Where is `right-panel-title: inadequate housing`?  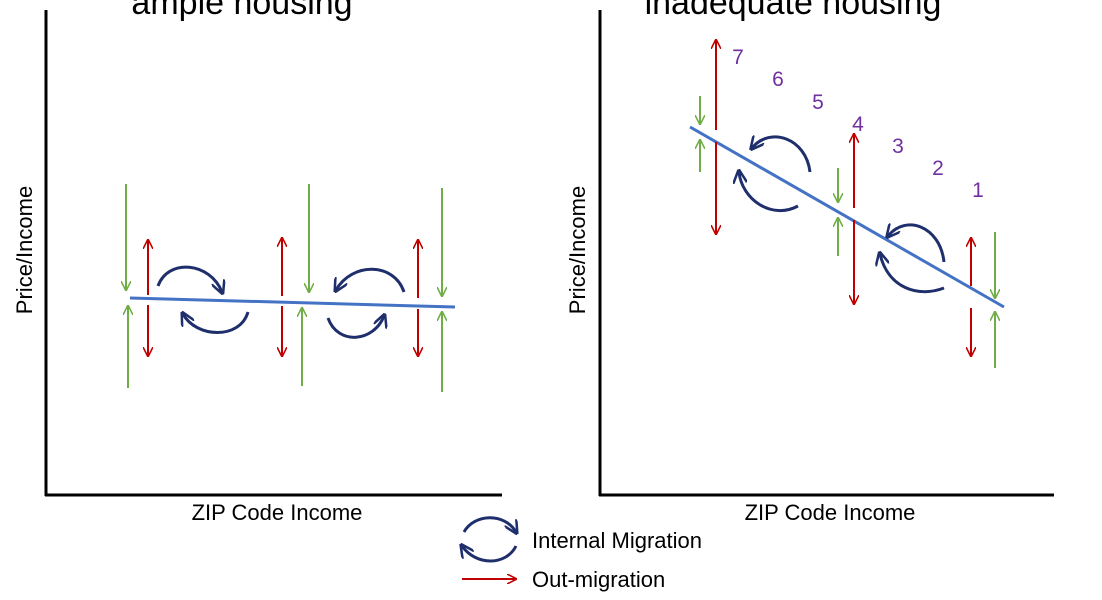
right-panel-title: inadequate housing is located at coordinates (793, 11).